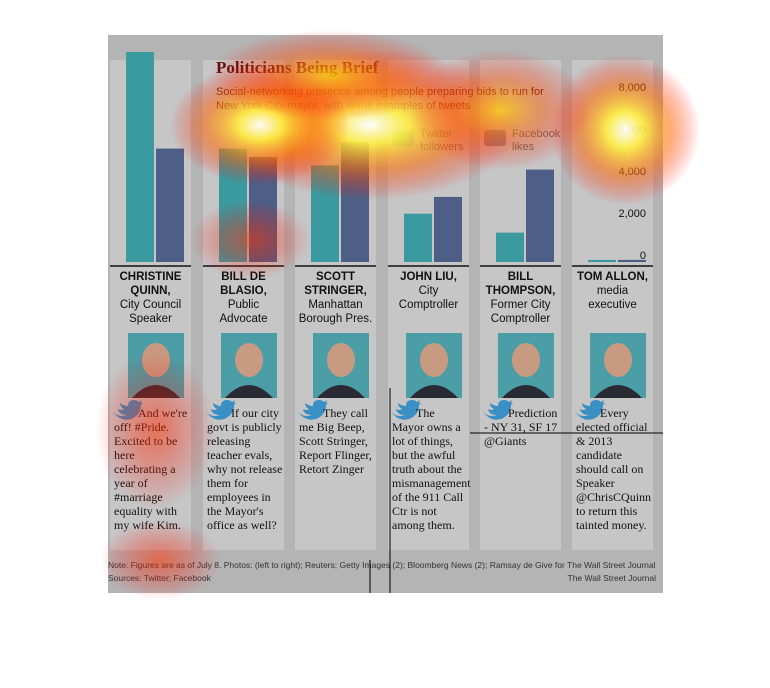  What do you see at coordinates (643, 256) in the screenshot?
I see `y-tick-label: 0` at bounding box center [643, 256].